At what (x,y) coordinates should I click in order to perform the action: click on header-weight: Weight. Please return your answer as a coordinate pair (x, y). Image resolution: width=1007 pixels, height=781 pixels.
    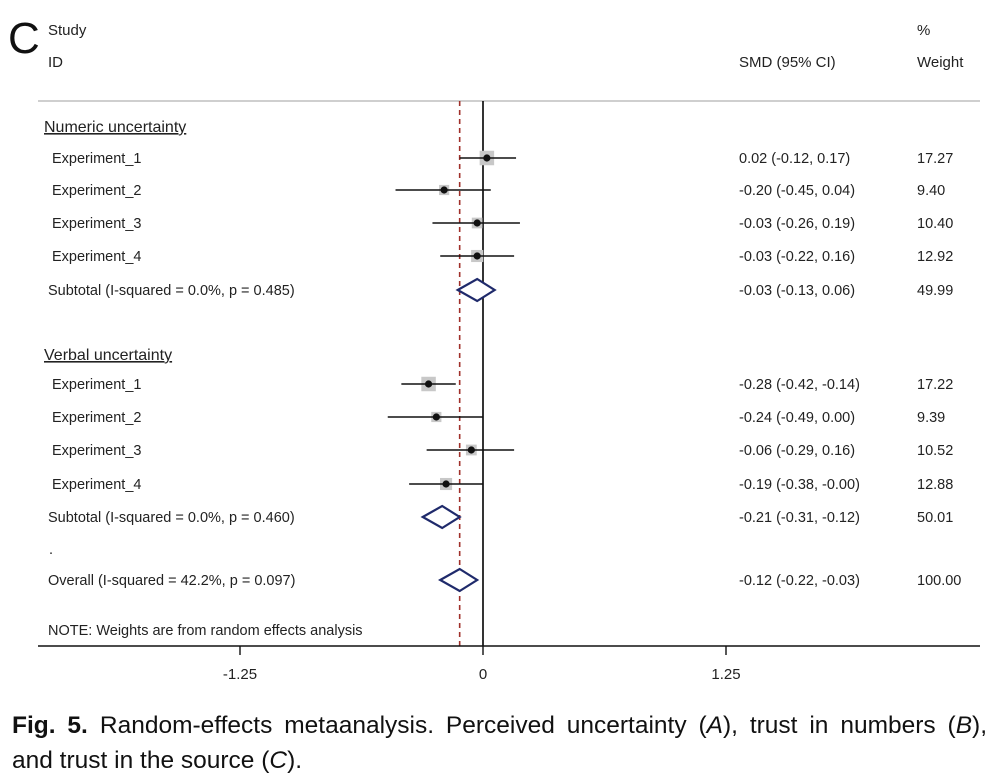
    Looking at the image, I should click on (940, 62).